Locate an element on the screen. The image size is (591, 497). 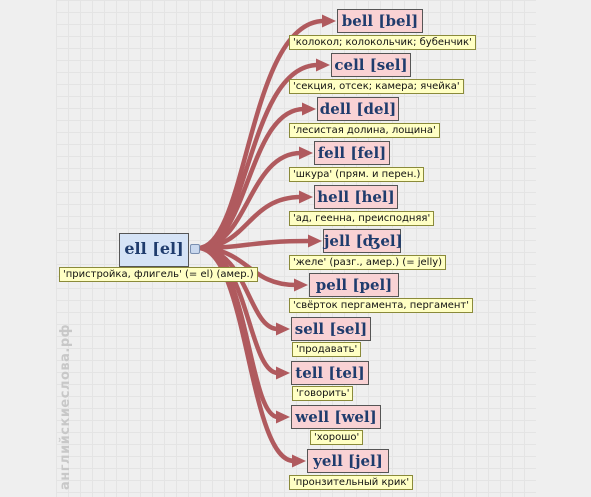
target-word-cell: cell [sel] is located at coordinates (371, 65).